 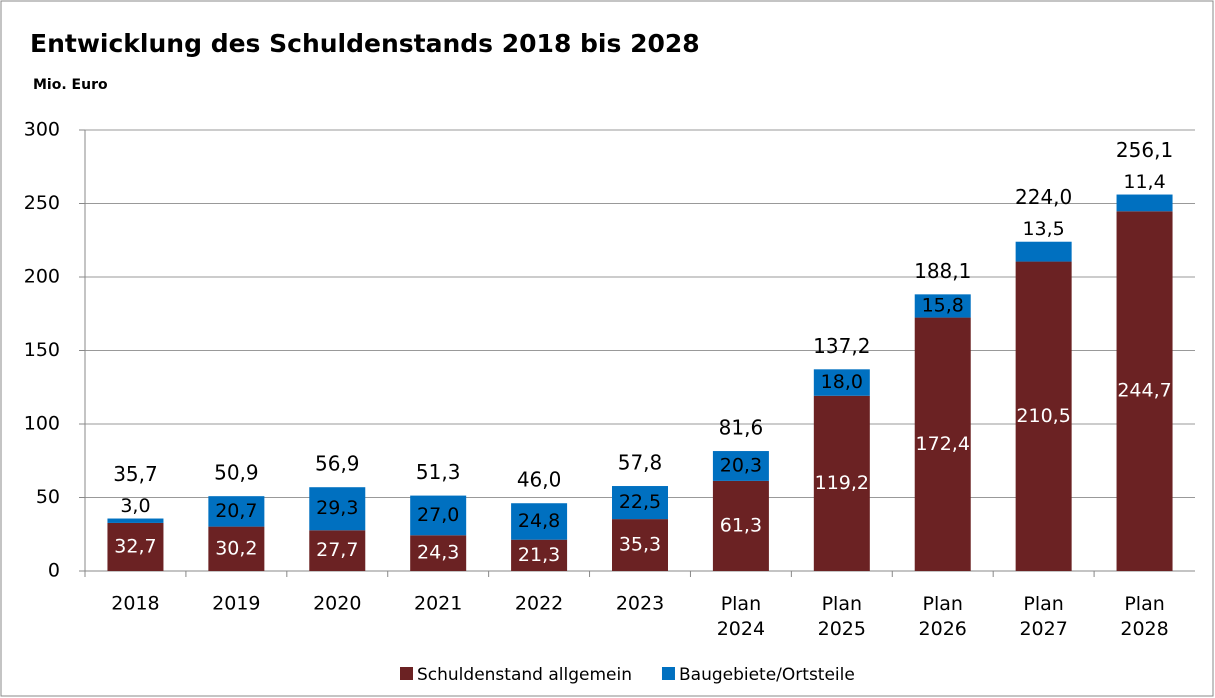 I want to click on data-label: 21,3, so click(x=539, y=555).